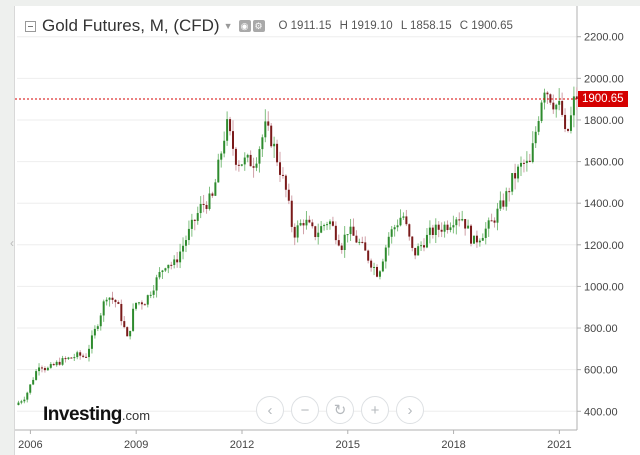  I want to click on scroll-right-button: ›, so click(410, 410).